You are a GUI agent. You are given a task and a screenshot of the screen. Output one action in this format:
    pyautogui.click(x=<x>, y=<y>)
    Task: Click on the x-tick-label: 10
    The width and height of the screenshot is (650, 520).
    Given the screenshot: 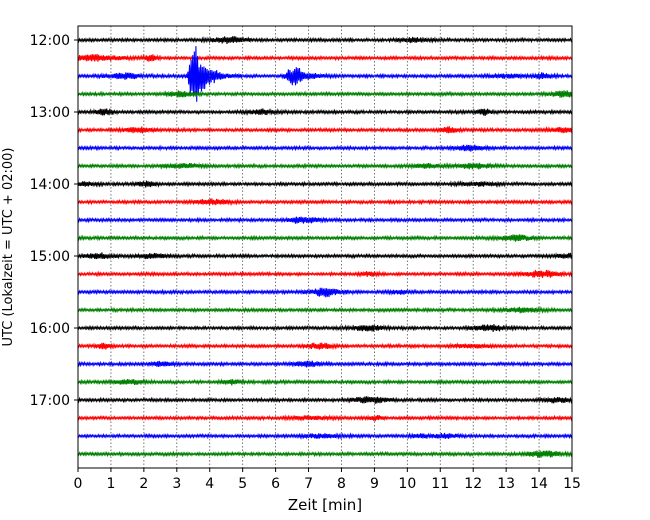 What is the action you would take?
    pyautogui.click(x=407, y=484)
    